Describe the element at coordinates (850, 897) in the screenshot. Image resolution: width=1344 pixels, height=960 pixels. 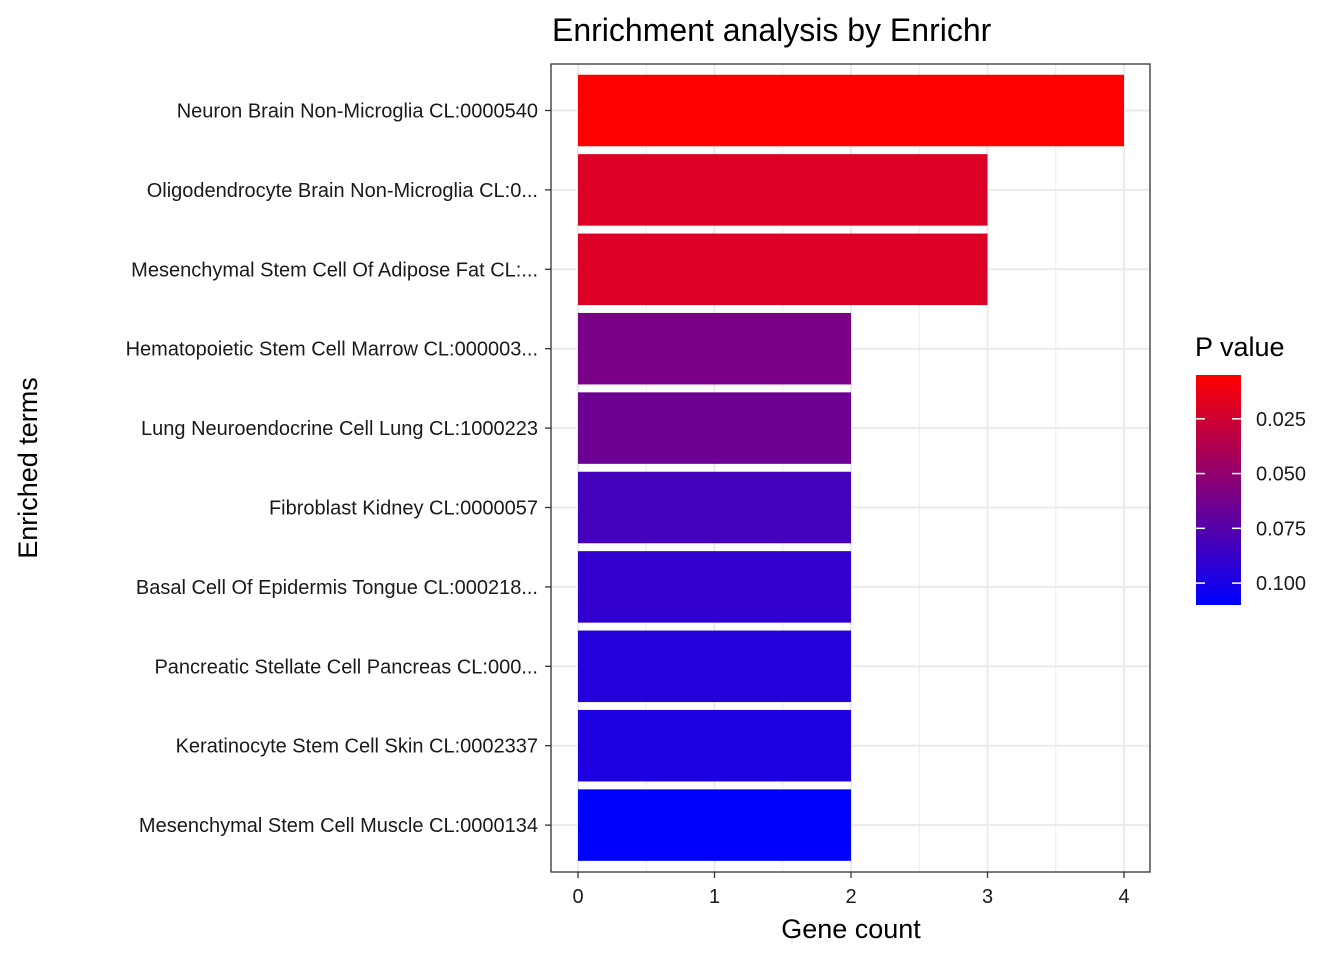
I see `x-tick-label: 2` at that location.